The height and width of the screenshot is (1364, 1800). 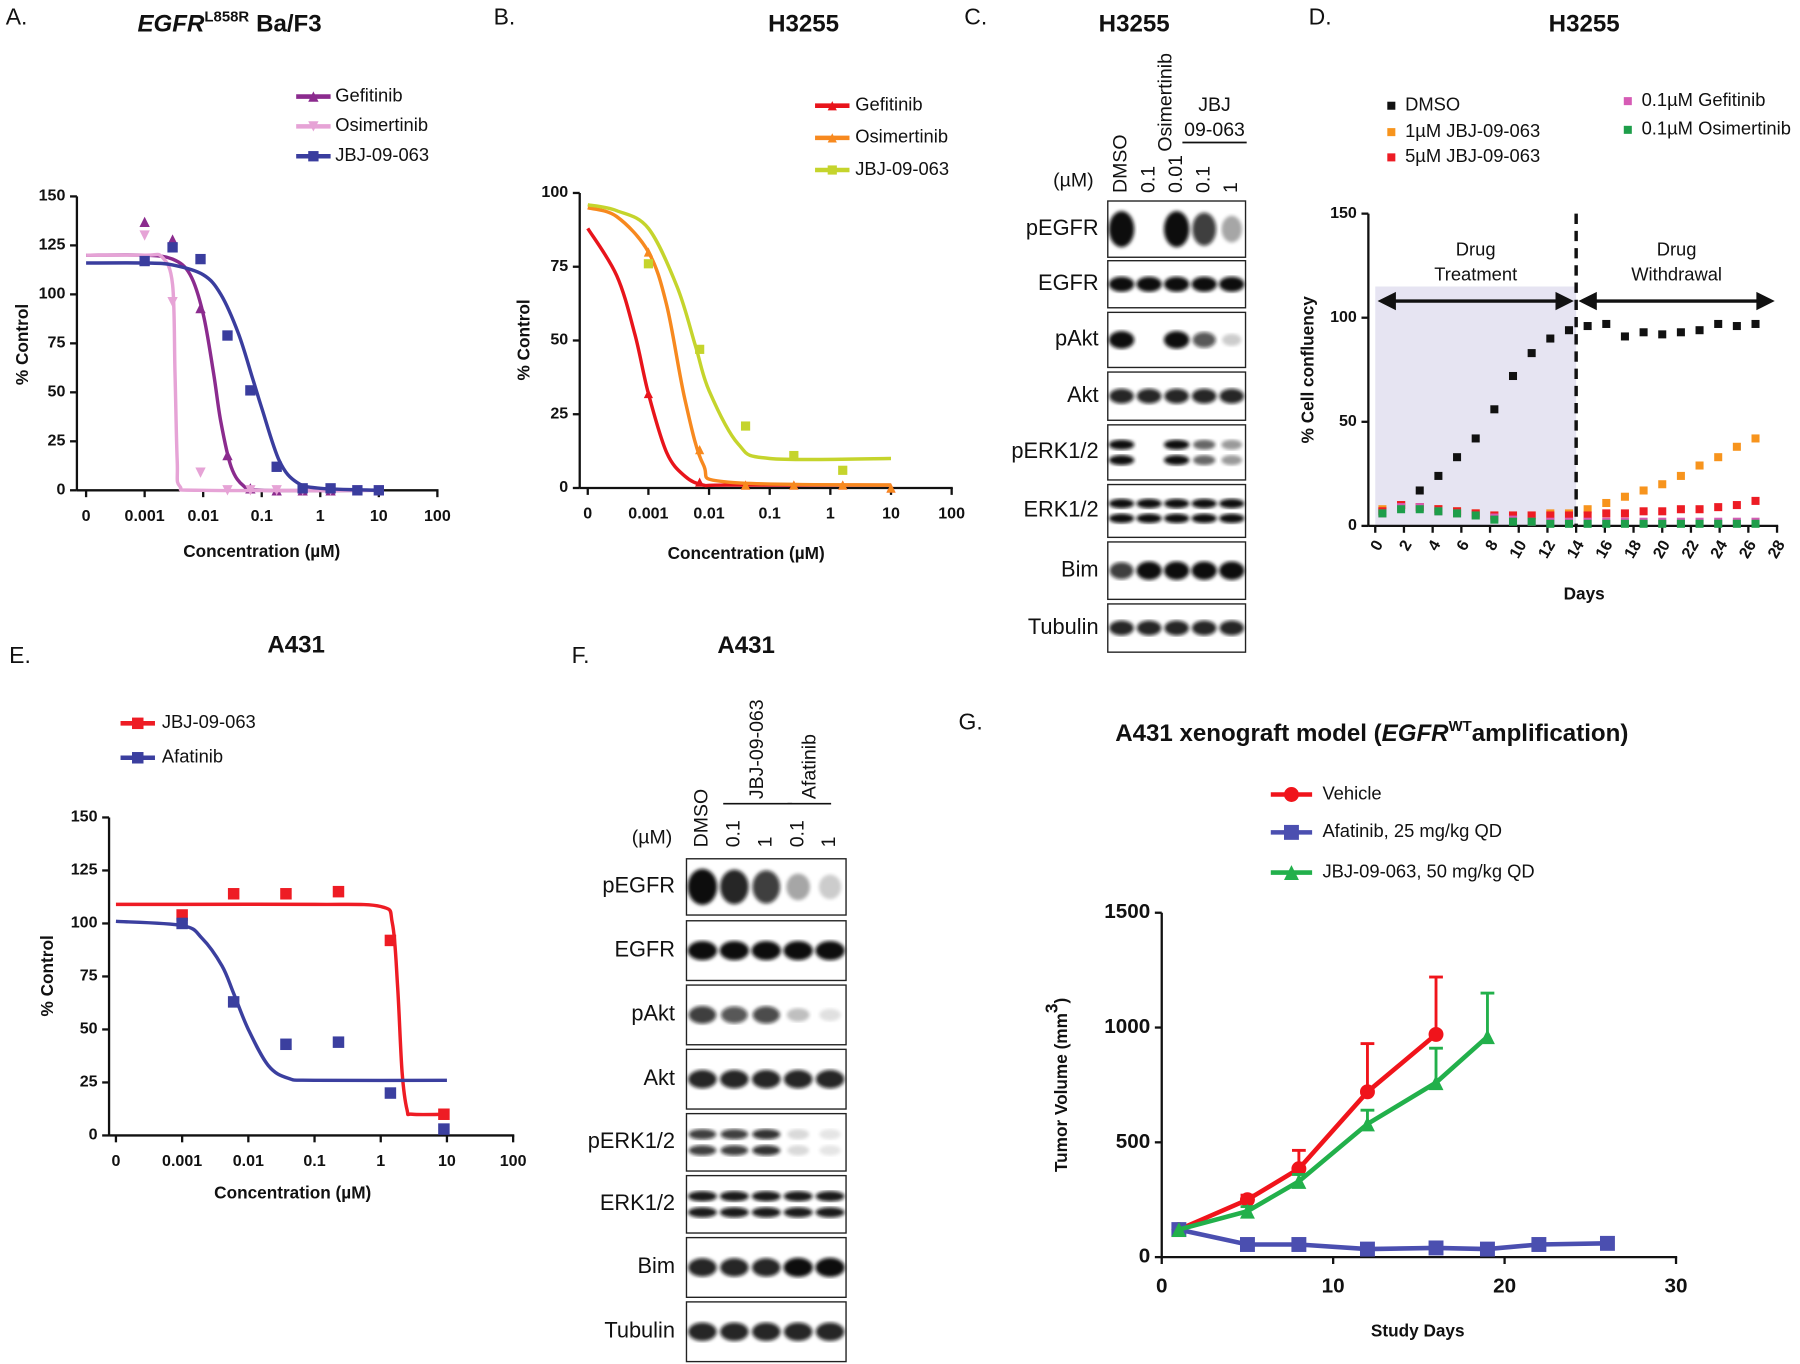 What do you see at coordinates (93, 1135) in the screenshot?
I see `y-tick-label: 0` at bounding box center [93, 1135].